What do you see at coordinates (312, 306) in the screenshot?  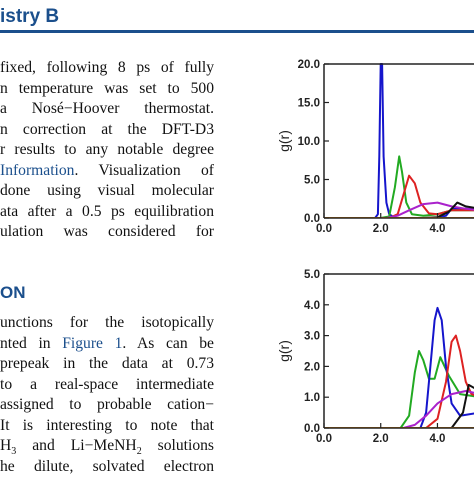 I see `y-tick-label: 4.0` at bounding box center [312, 306].